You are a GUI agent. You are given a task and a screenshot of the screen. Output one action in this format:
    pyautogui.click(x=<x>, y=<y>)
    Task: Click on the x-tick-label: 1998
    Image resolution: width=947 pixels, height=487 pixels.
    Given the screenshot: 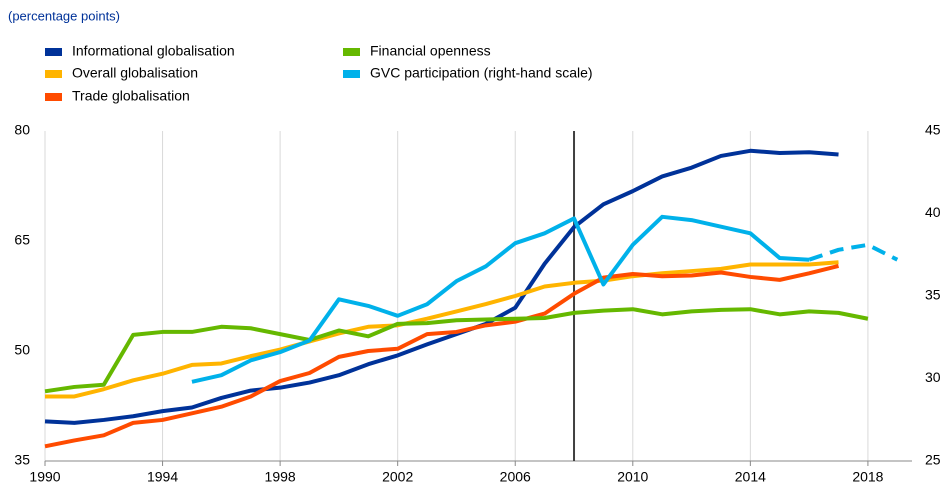 What is the action you would take?
    pyautogui.click(x=280, y=477)
    